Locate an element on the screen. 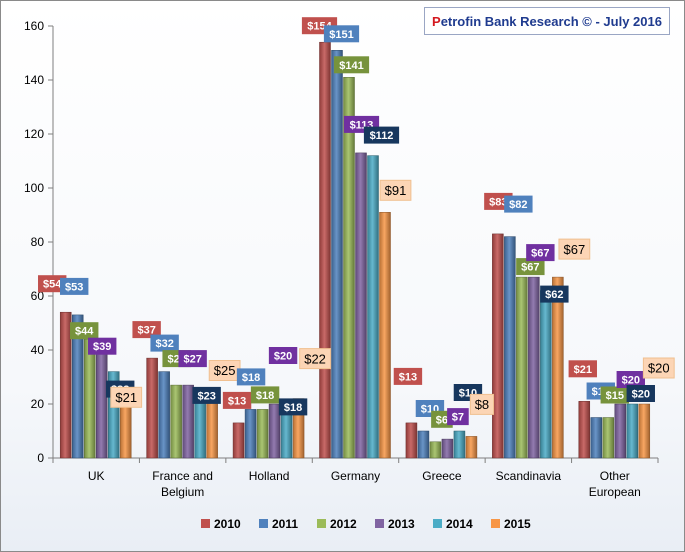 This screenshot has width=685, height=552. data-label-holland-2010: $13 is located at coordinates (237, 400).